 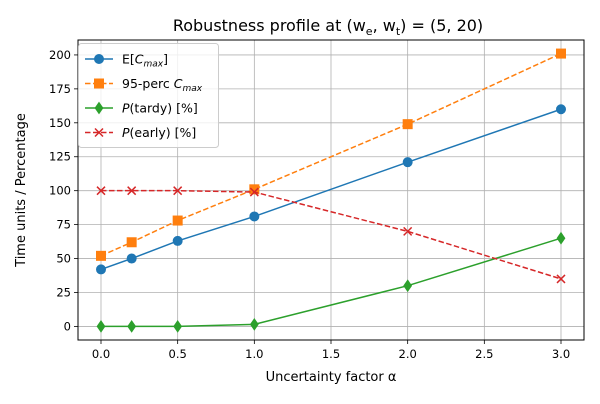 What do you see at coordinates (408, 354) in the screenshot?
I see `x-tick-label: 2.0` at bounding box center [408, 354].